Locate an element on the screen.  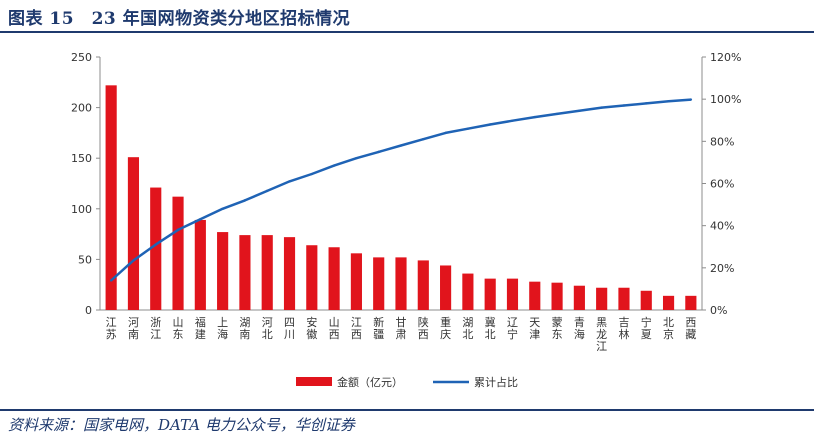
right-tick-label: 120% is located at coordinates (725, 57).